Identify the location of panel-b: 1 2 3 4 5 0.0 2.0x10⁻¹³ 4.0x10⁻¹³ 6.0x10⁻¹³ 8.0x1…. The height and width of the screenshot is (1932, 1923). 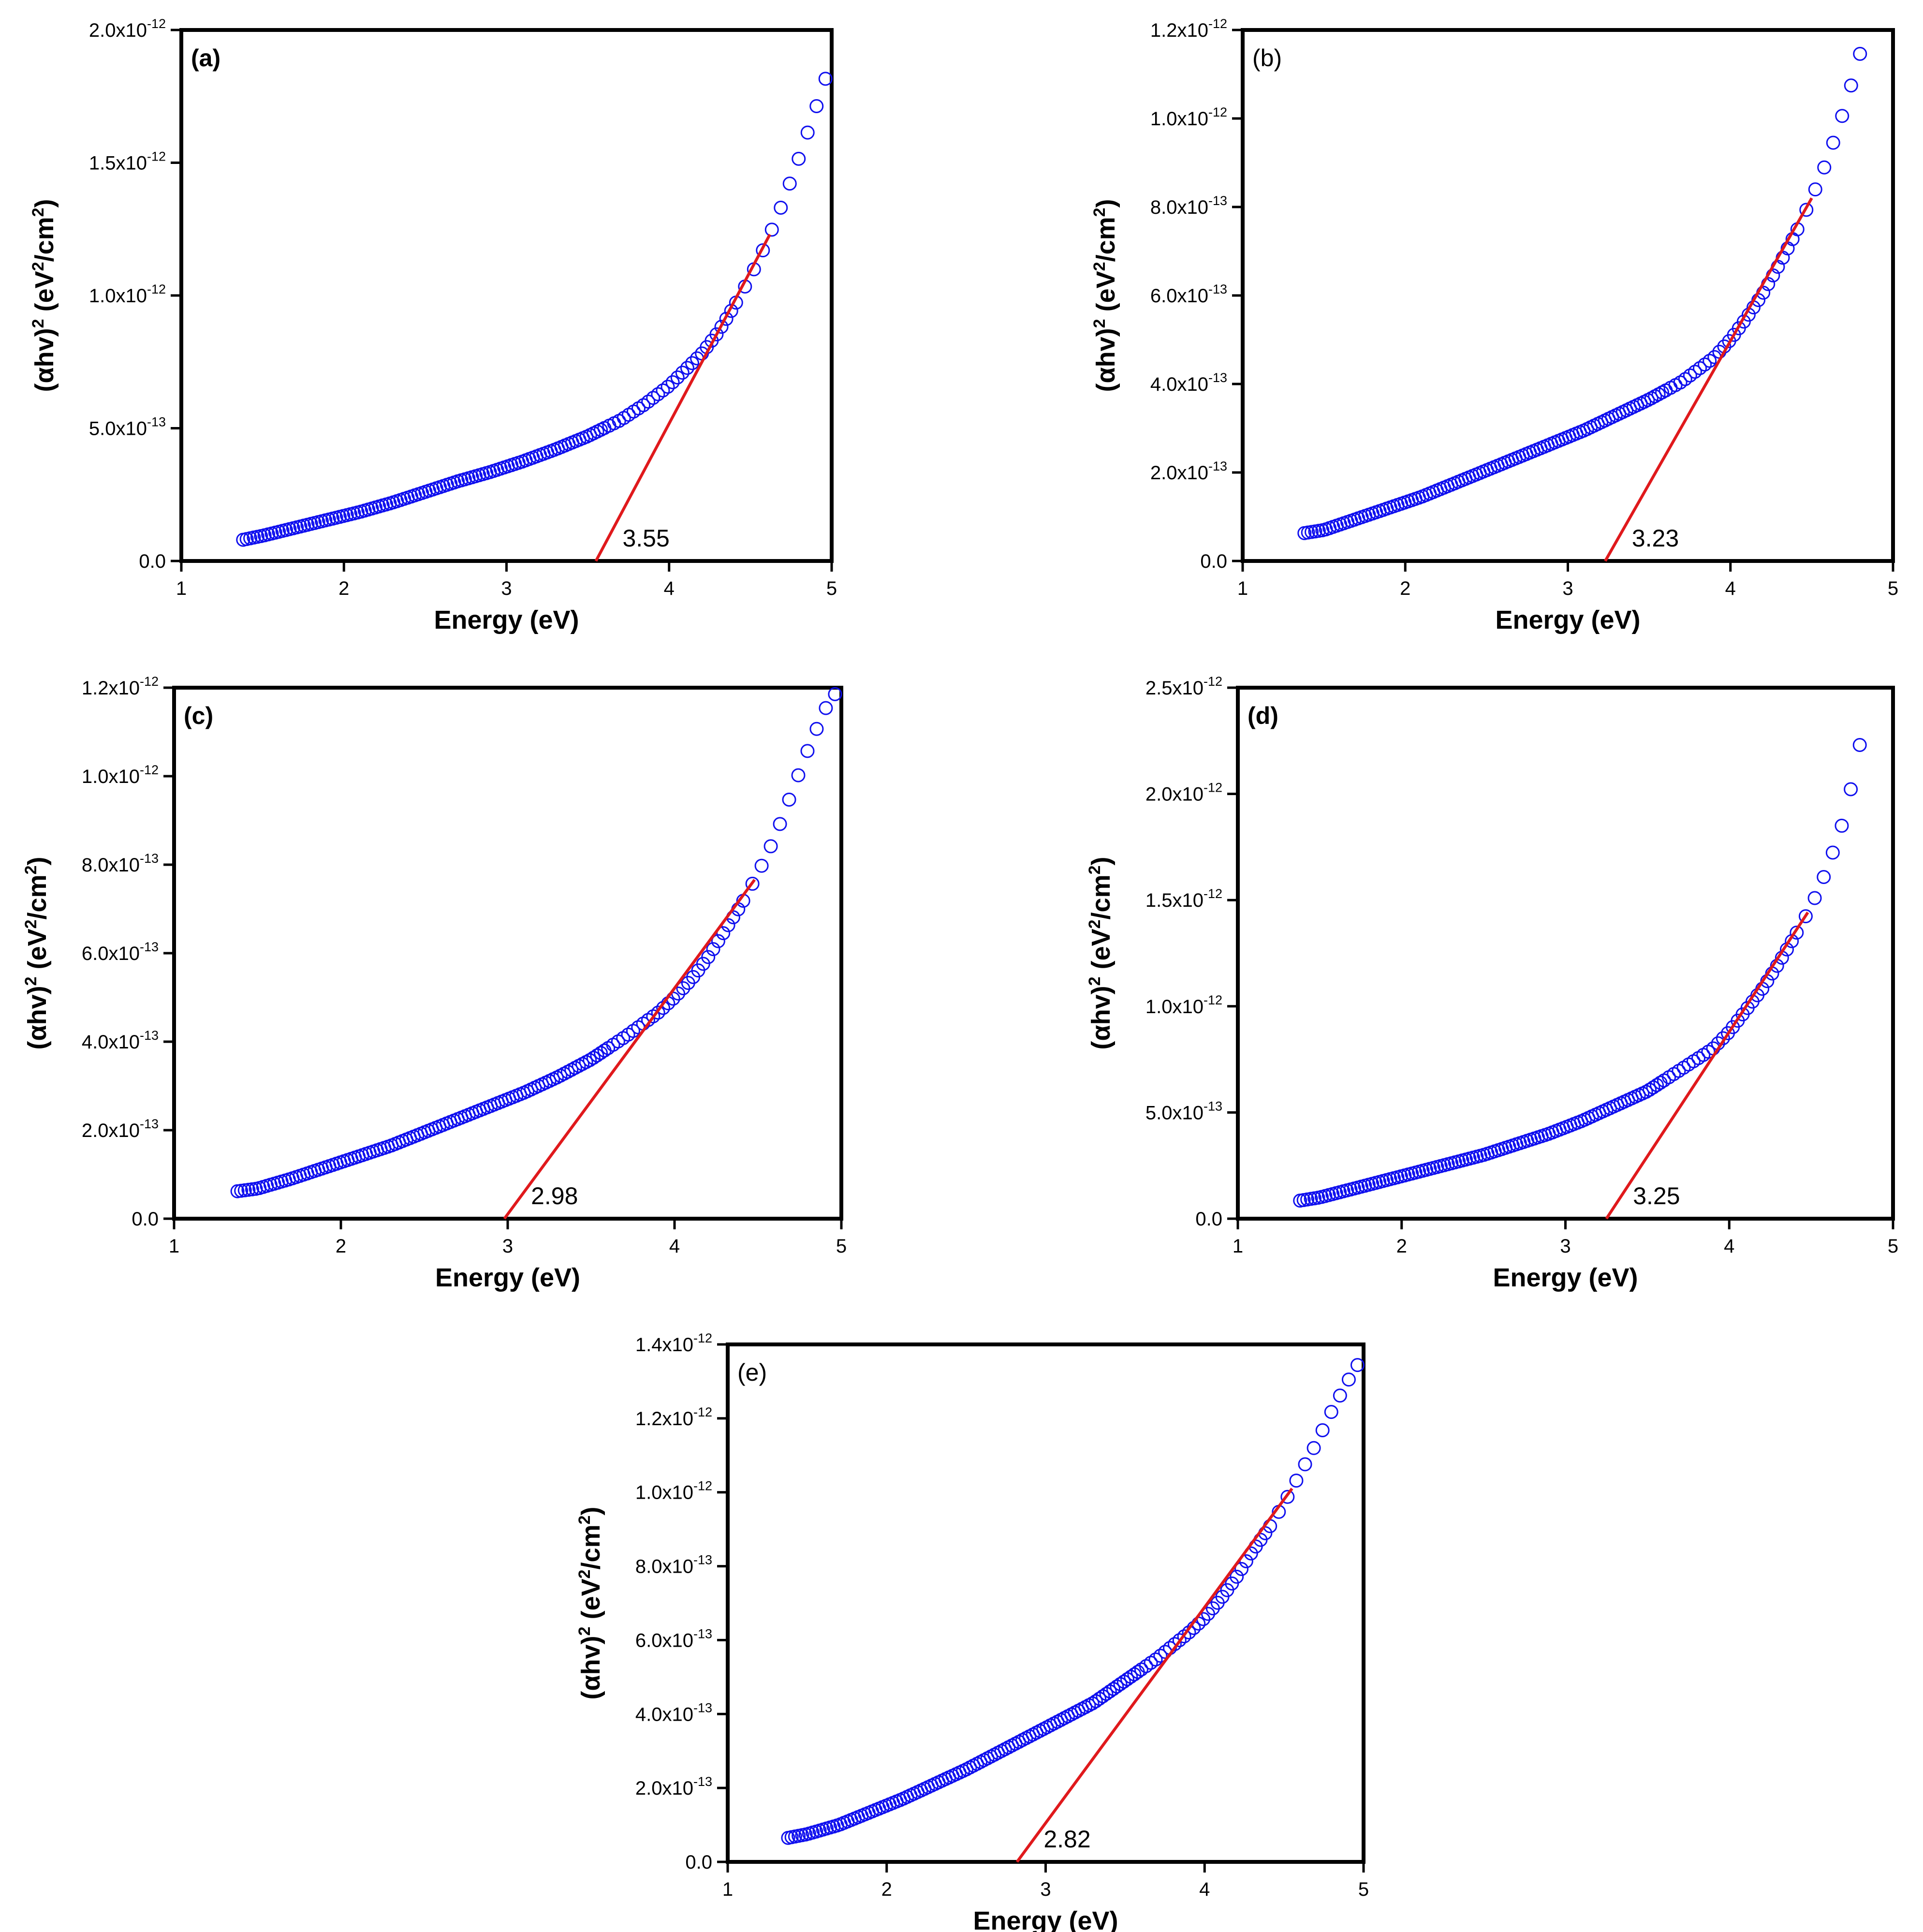
(1494, 325).